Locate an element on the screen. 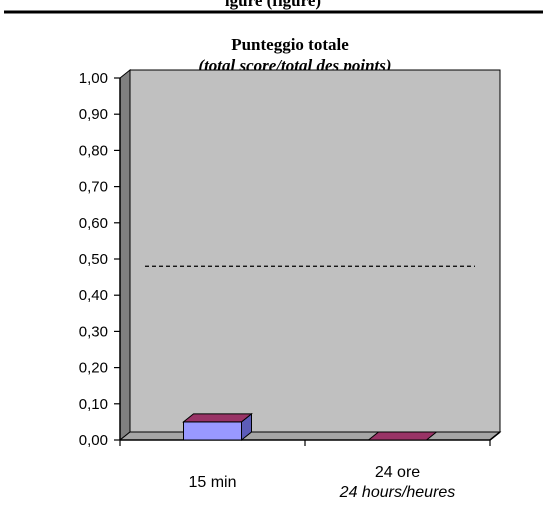 The image size is (547, 511). y-tick-label: 1,00 is located at coordinates (93, 78).